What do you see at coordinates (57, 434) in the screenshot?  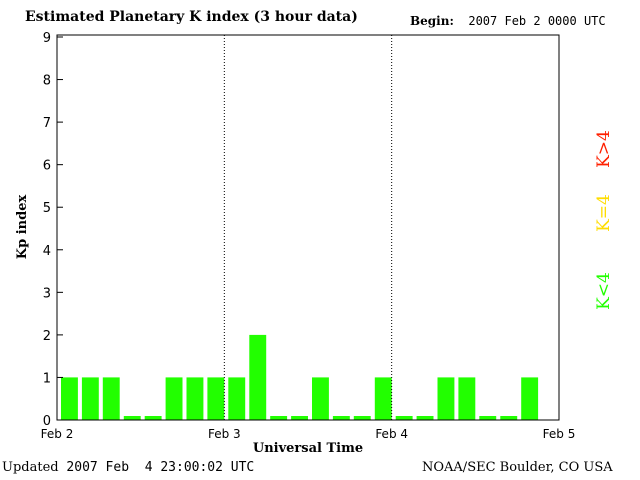 I see `x-tick-label: Feb 2` at bounding box center [57, 434].